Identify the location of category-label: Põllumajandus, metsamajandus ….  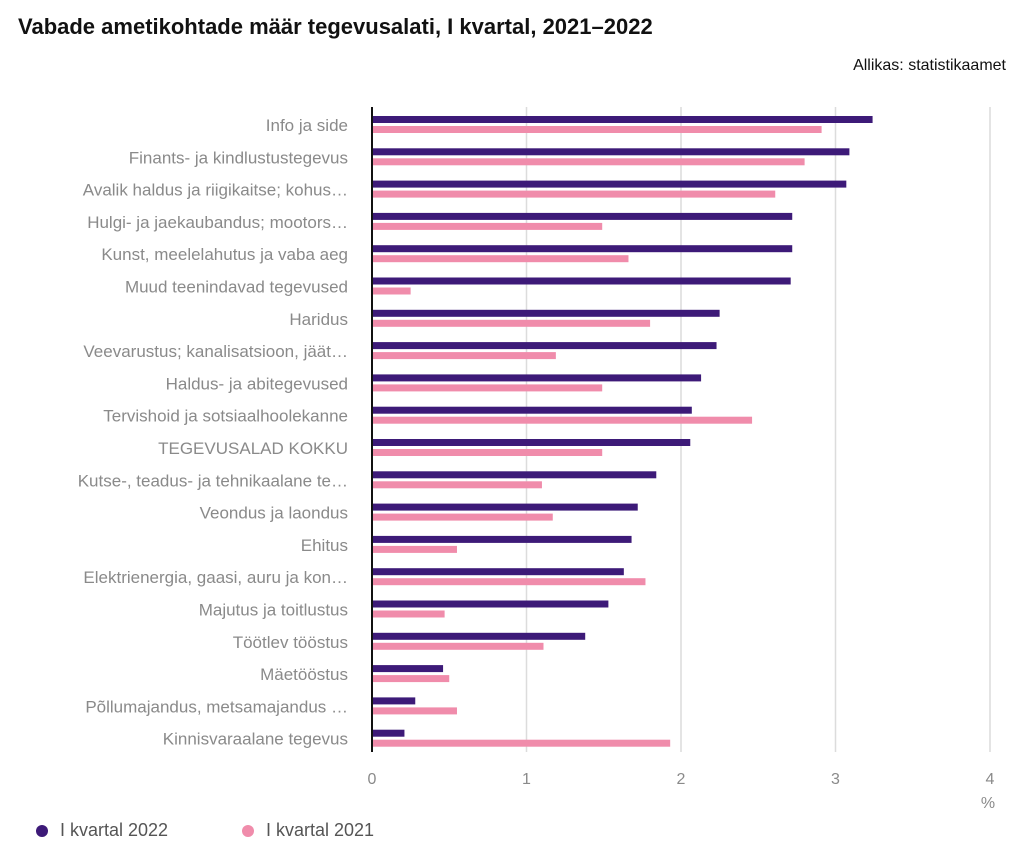
(216, 706).